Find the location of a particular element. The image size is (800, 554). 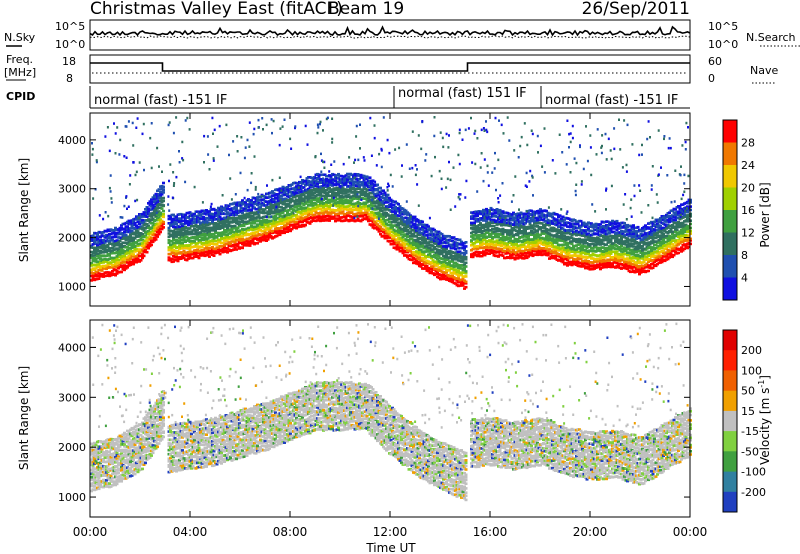

date-label: 26/Sep/2011 is located at coordinates (636, 9).